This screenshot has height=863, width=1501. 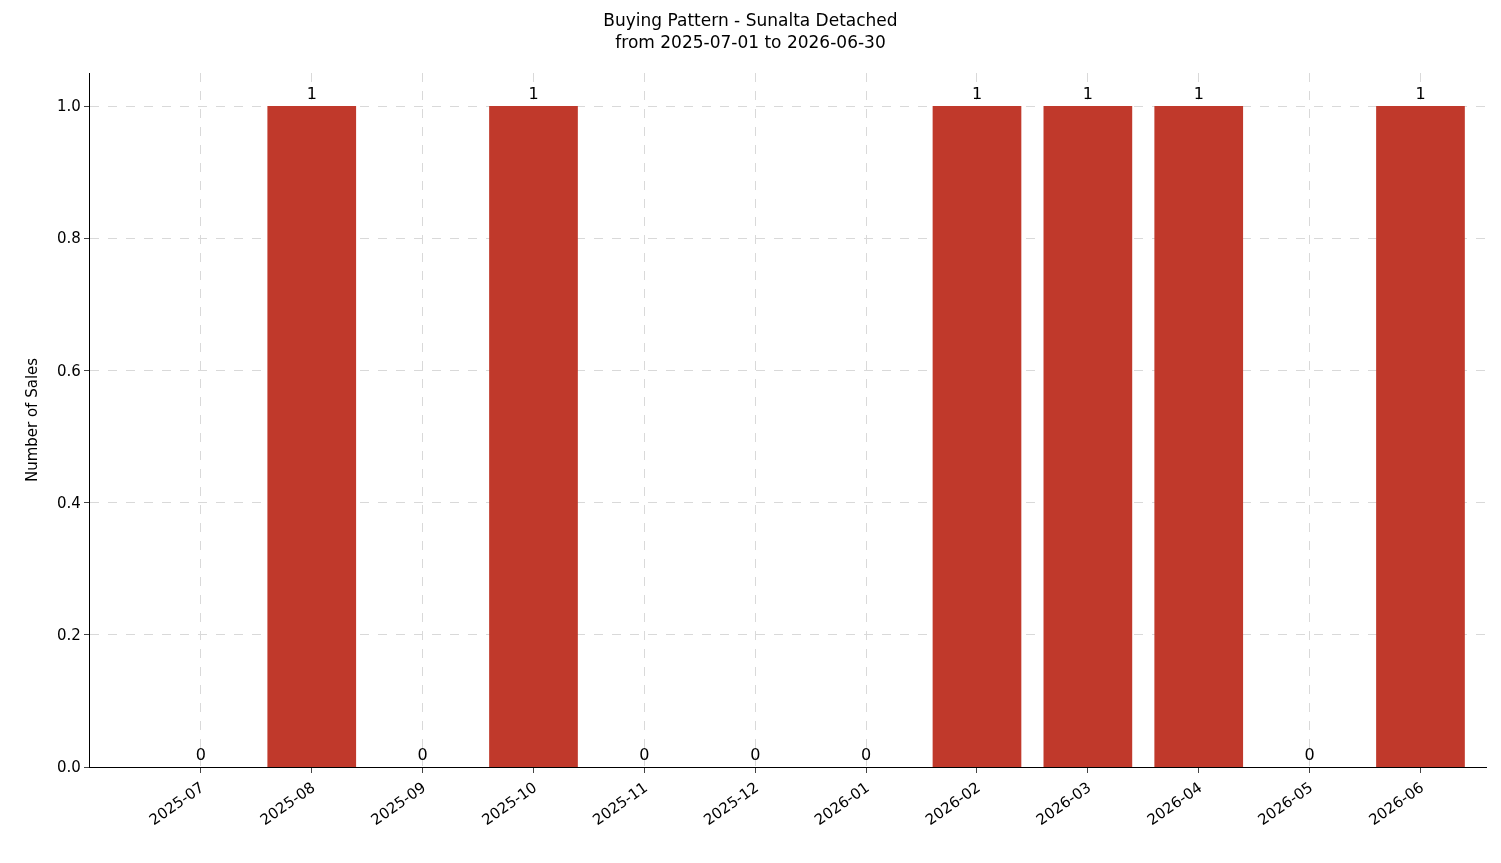 What do you see at coordinates (32, 420) in the screenshot?
I see `y-axis-title: Number of Sales` at bounding box center [32, 420].